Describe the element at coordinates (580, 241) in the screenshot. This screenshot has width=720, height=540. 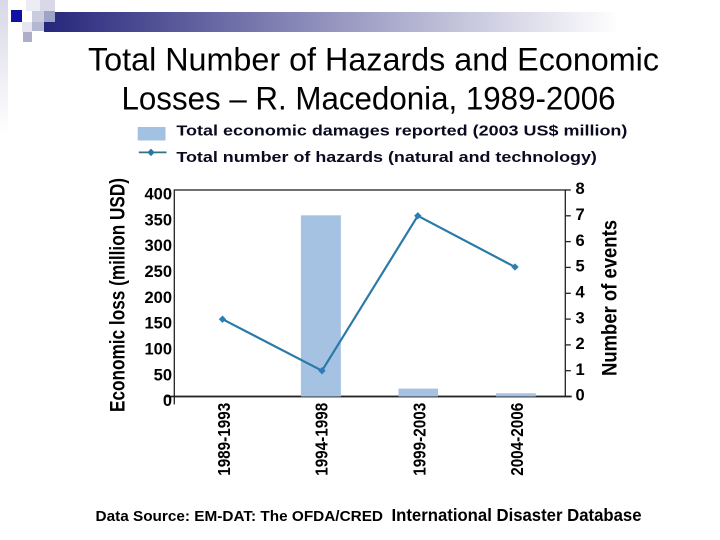
I see `svg-text: 6` at that location.